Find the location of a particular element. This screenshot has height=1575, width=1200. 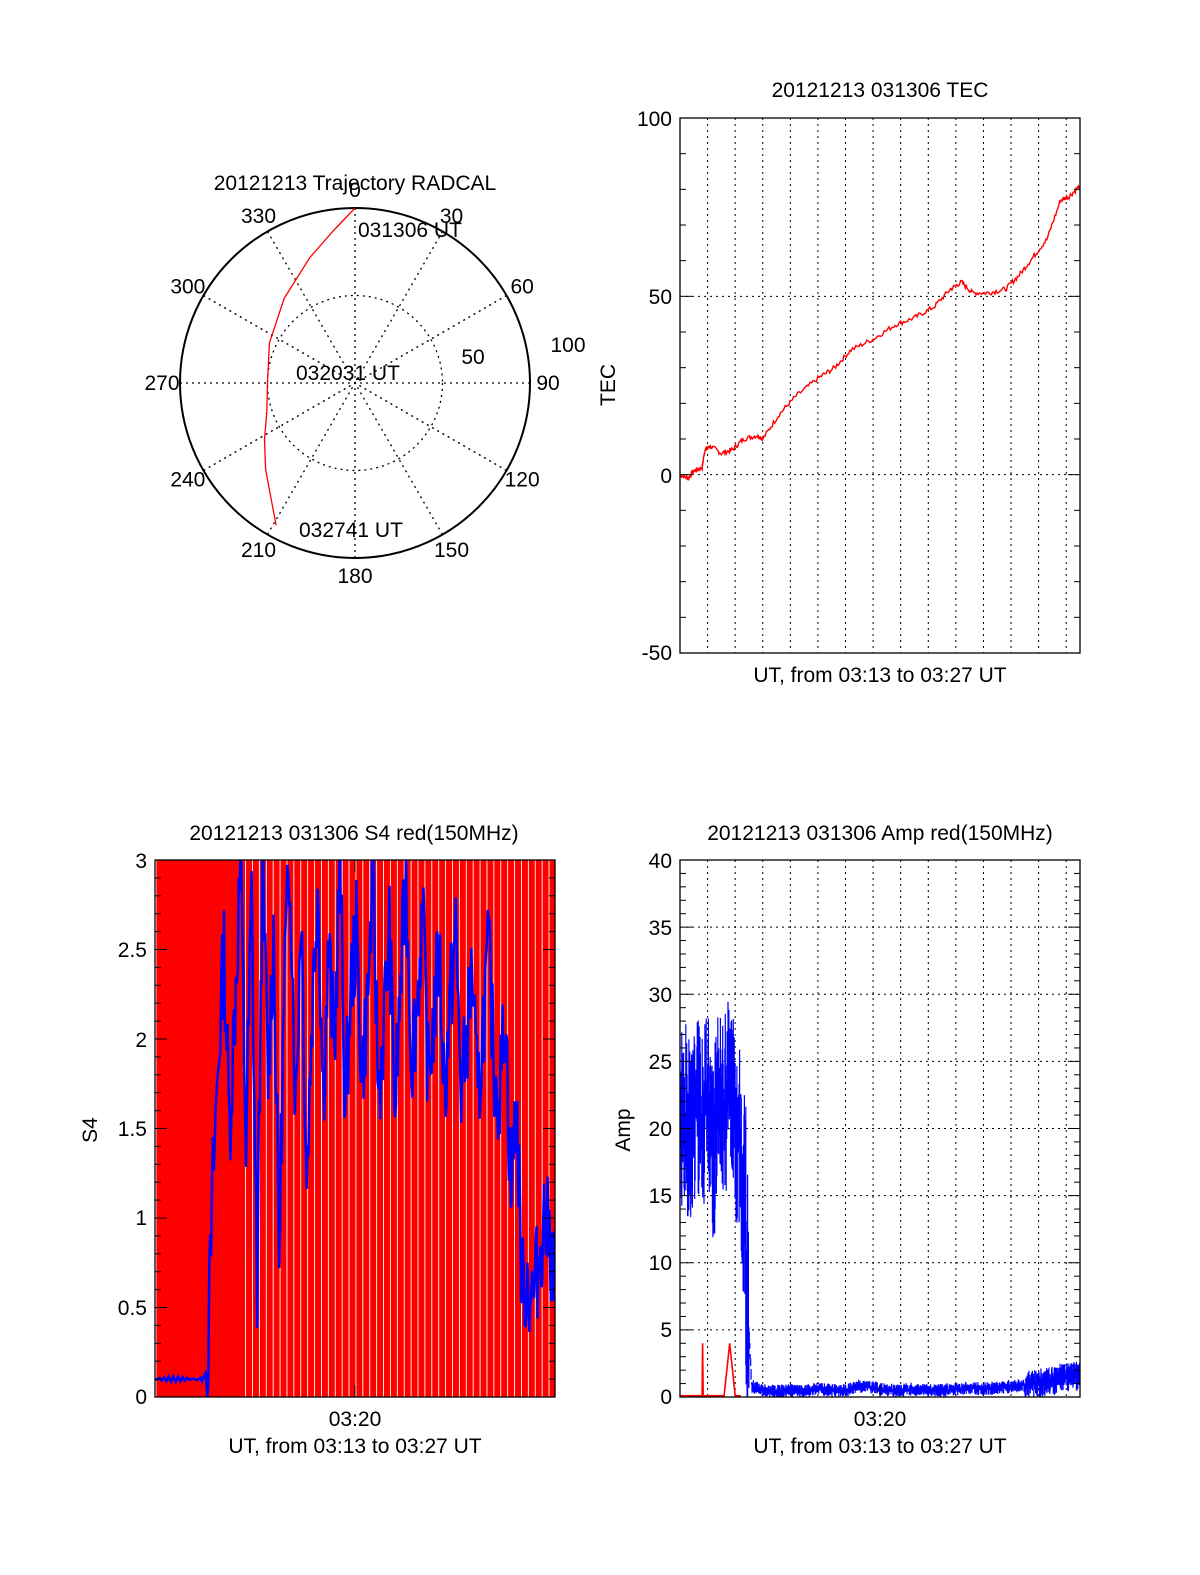

s4-ytick-label: 1 is located at coordinates (141, 1218).